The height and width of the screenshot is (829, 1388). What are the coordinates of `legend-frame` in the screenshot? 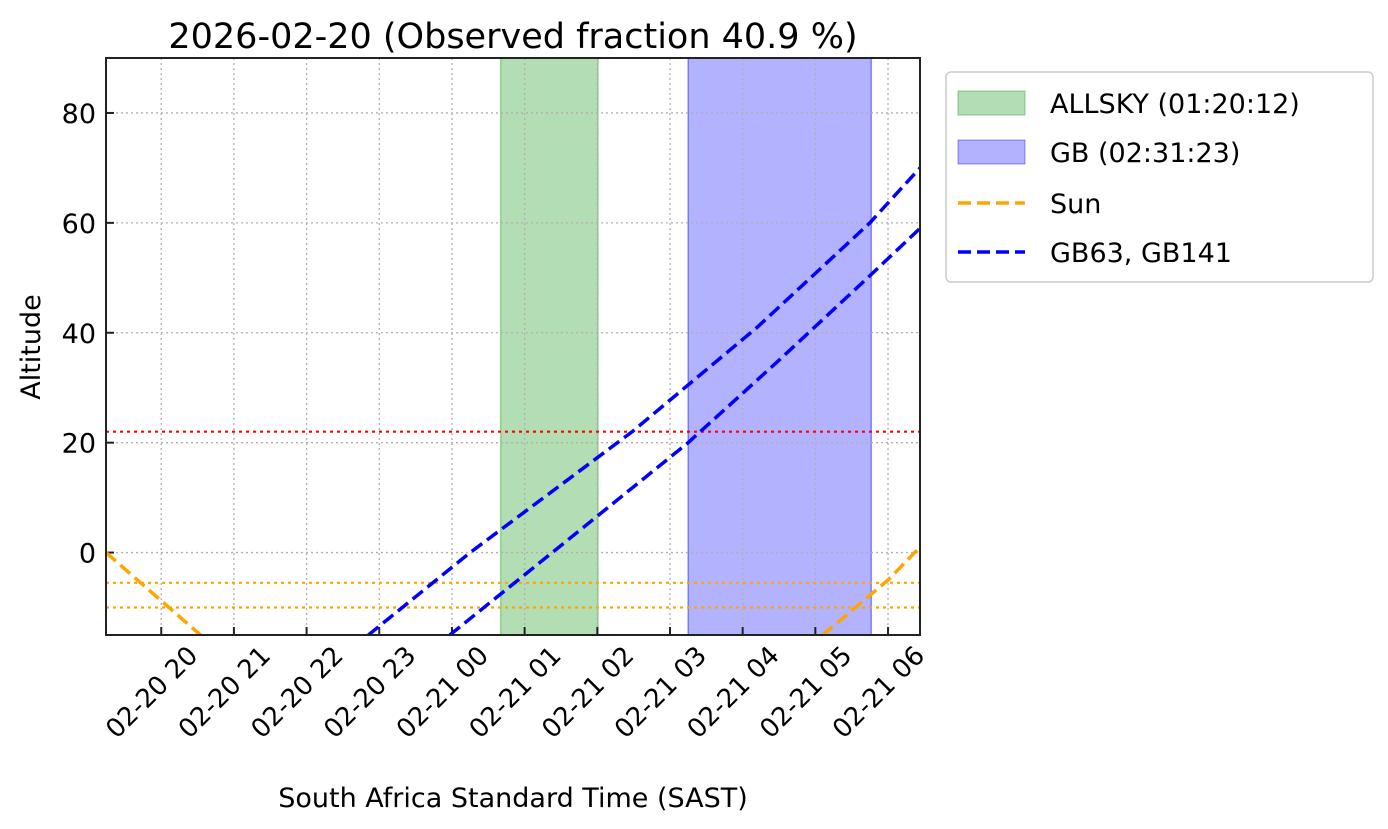 It's located at (1159, 177).